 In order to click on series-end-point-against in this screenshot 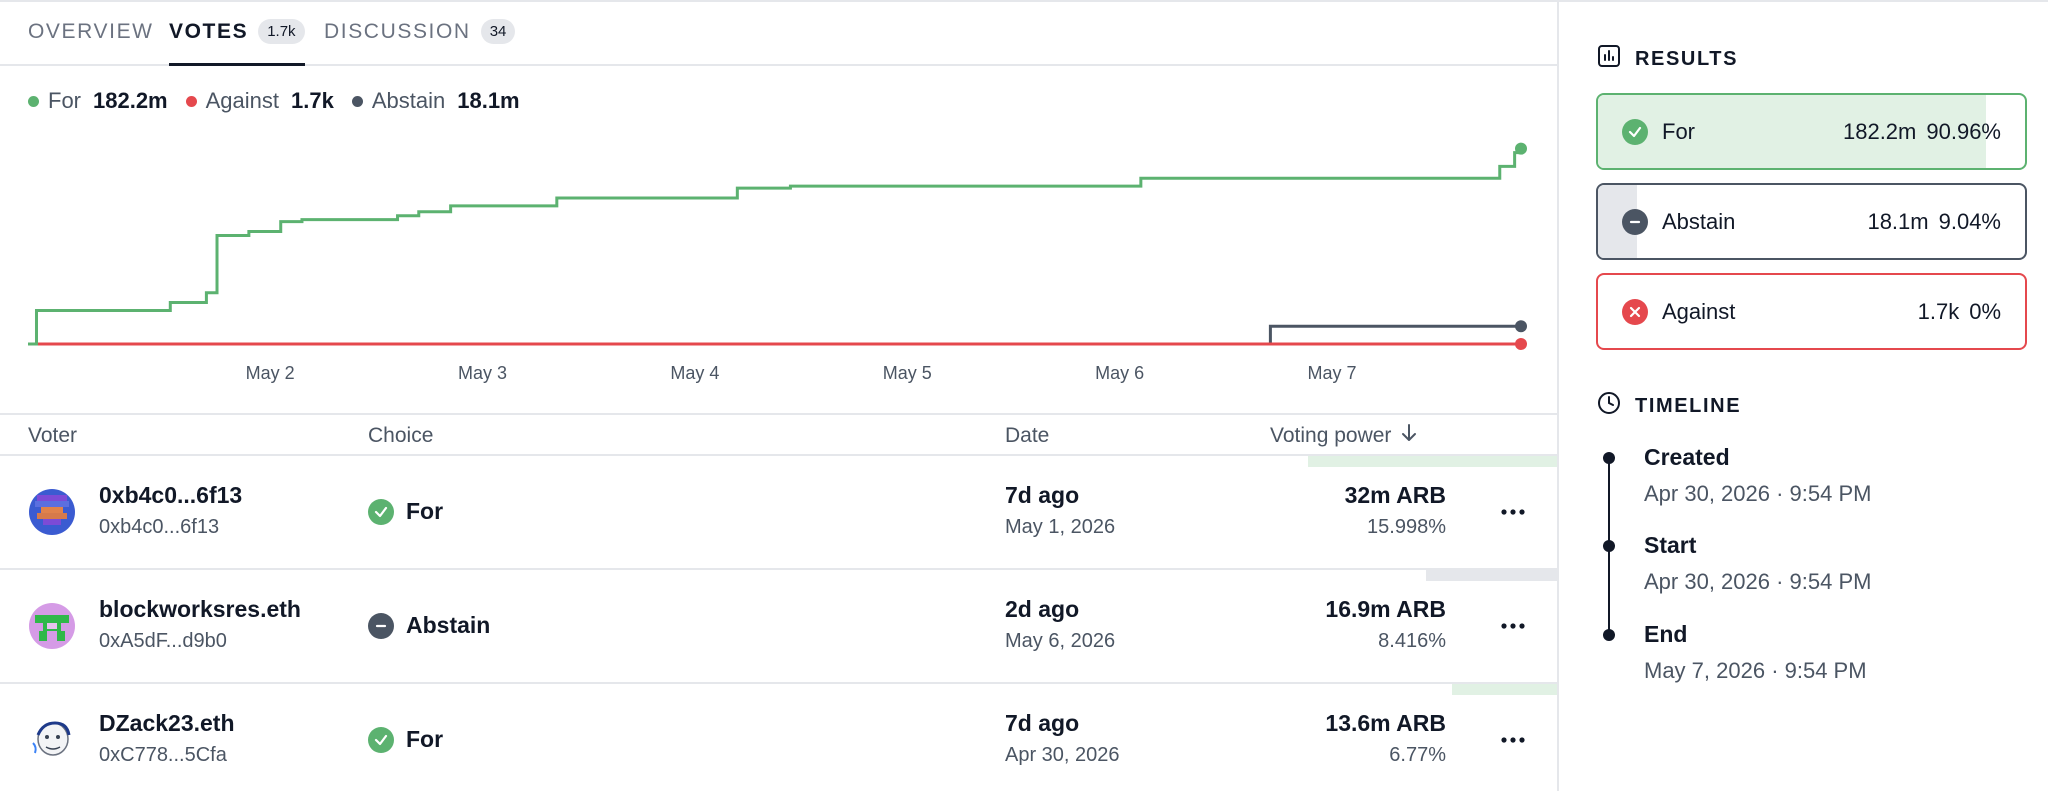, I will do `click(1521, 344)`.